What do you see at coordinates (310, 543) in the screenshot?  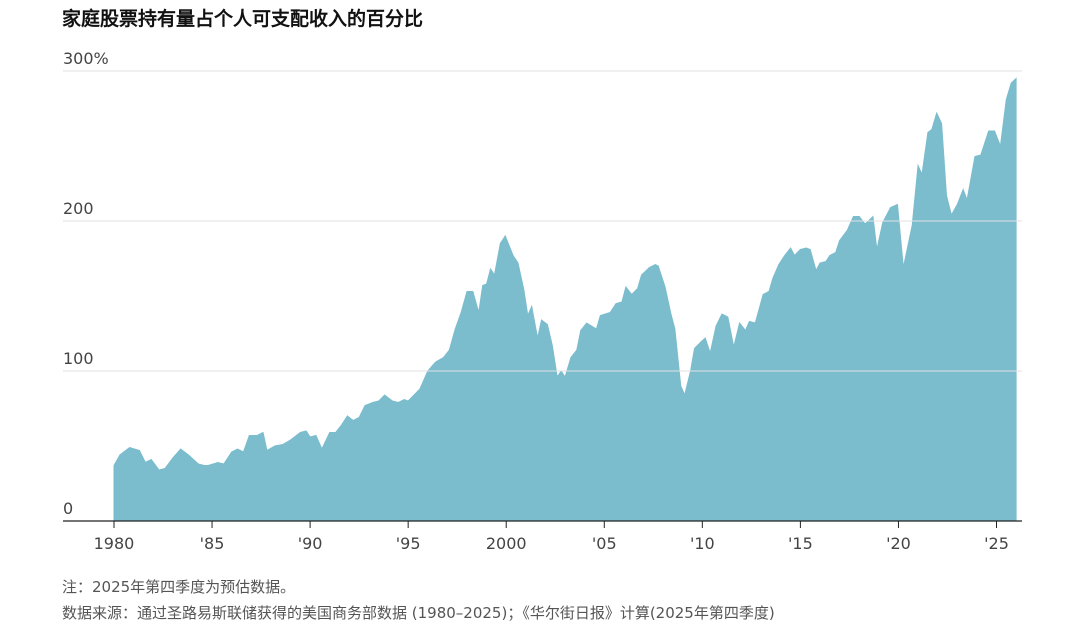 I see `x-tick-label: '90` at bounding box center [310, 543].